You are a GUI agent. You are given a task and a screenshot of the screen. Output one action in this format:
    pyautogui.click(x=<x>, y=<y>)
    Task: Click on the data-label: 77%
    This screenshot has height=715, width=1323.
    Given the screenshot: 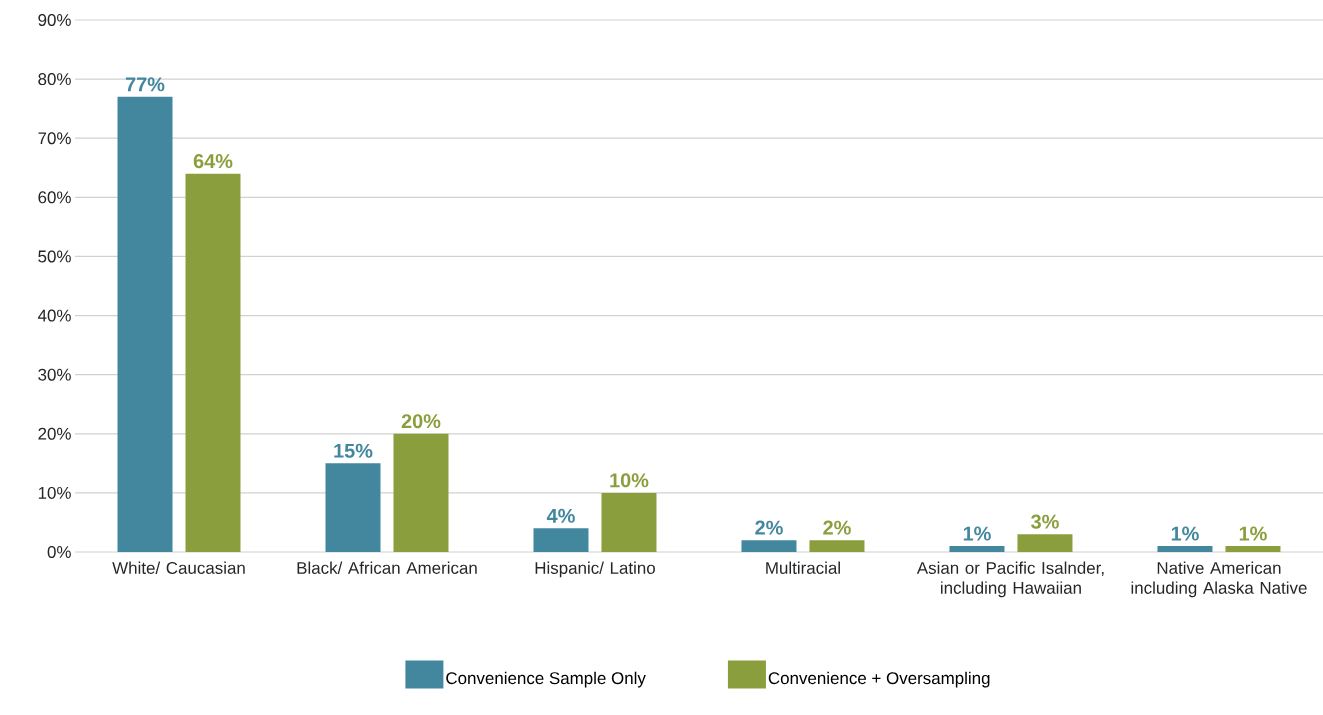 What is the action you would take?
    pyautogui.click(x=145, y=84)
    